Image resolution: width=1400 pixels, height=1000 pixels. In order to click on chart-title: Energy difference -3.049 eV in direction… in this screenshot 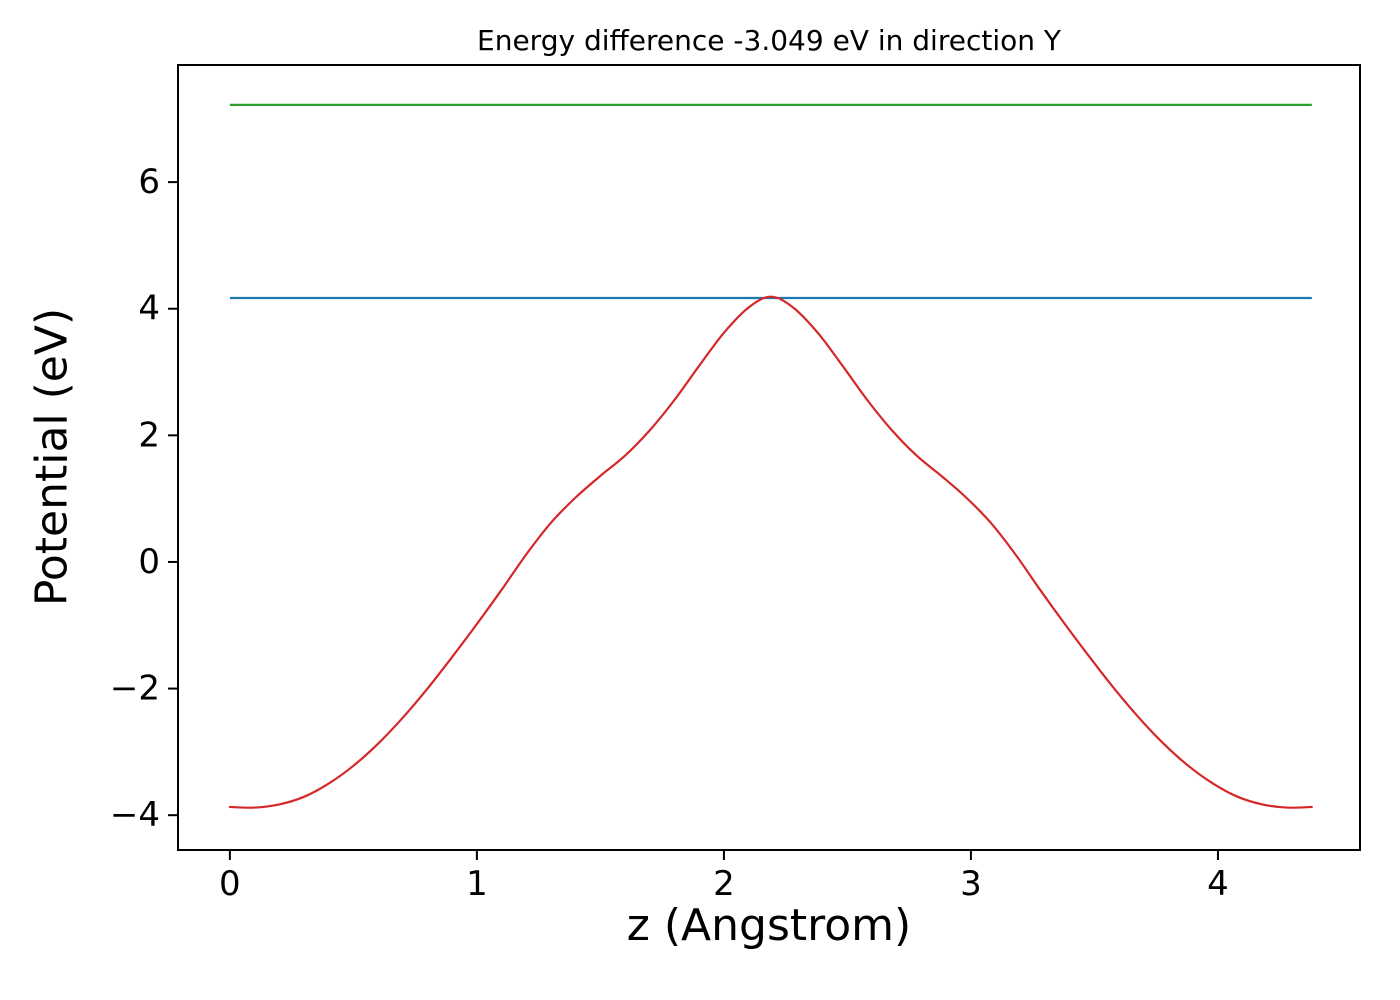, I will do `click(769, 40)`.